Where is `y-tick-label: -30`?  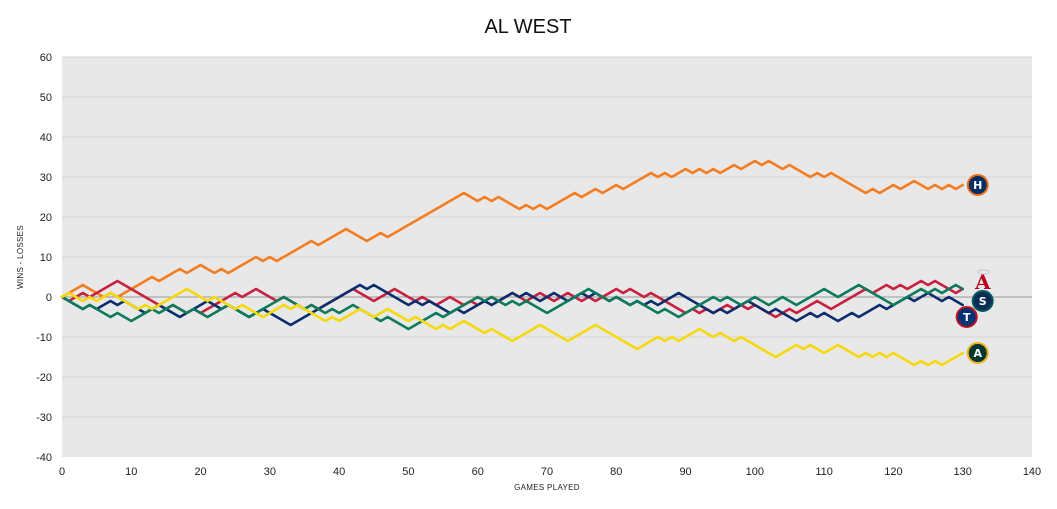
y-tick-label: -30 is located at coordinates (44, 418).